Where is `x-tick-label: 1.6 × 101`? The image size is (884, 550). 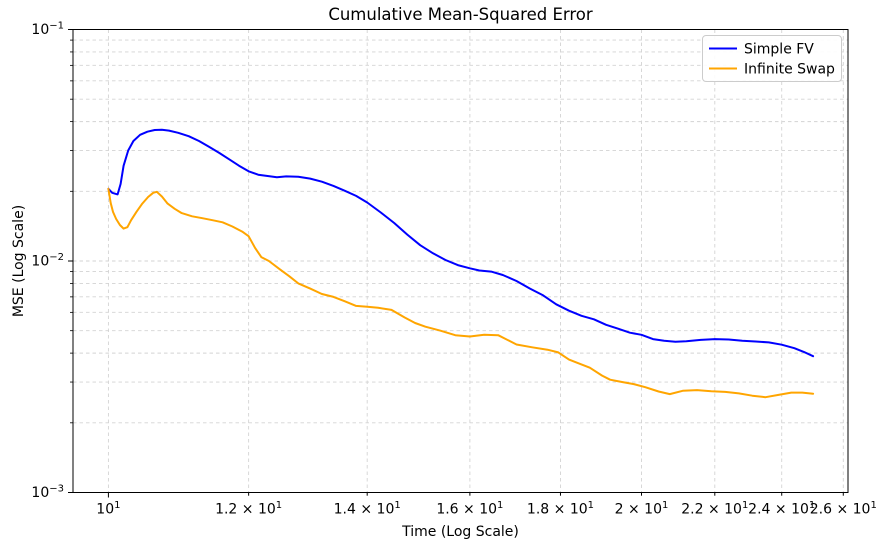 x-tick-label: 1.6 × 101 is located at coordinates (469, 509).